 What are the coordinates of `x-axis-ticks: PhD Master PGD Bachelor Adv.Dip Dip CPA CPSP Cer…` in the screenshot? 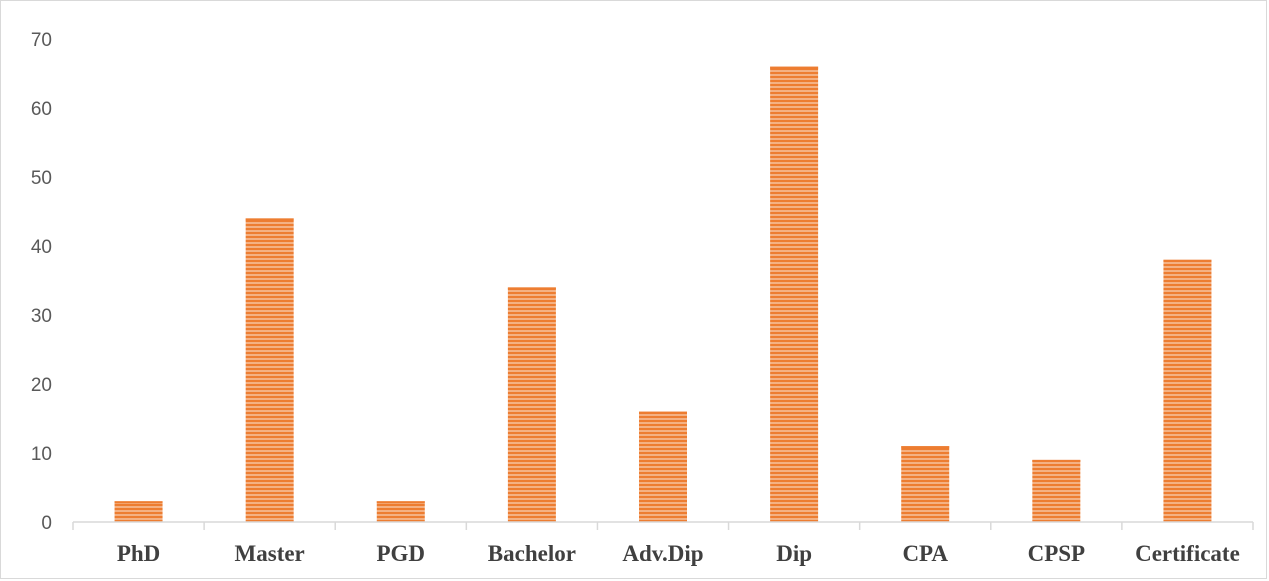 It's located at (663, 544).